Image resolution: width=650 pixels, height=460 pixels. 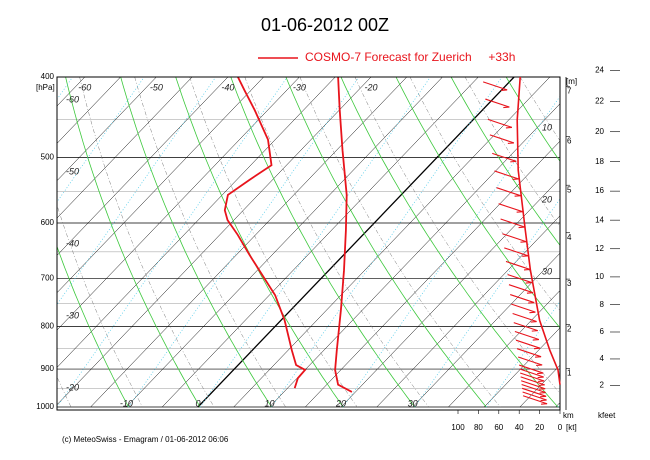 What do you see at coordinates (569, 91) in the screenshot?
I see `height-tick-label: 7` at bounding box center [569, 91].